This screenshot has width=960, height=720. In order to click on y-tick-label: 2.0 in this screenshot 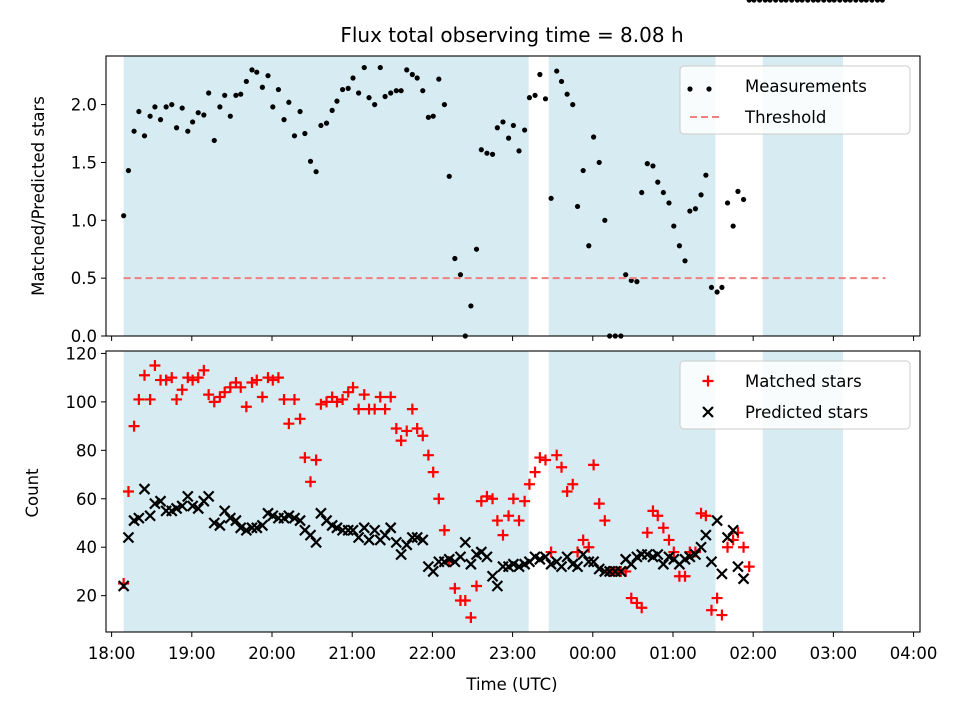, I will do `click(84, 105)`.